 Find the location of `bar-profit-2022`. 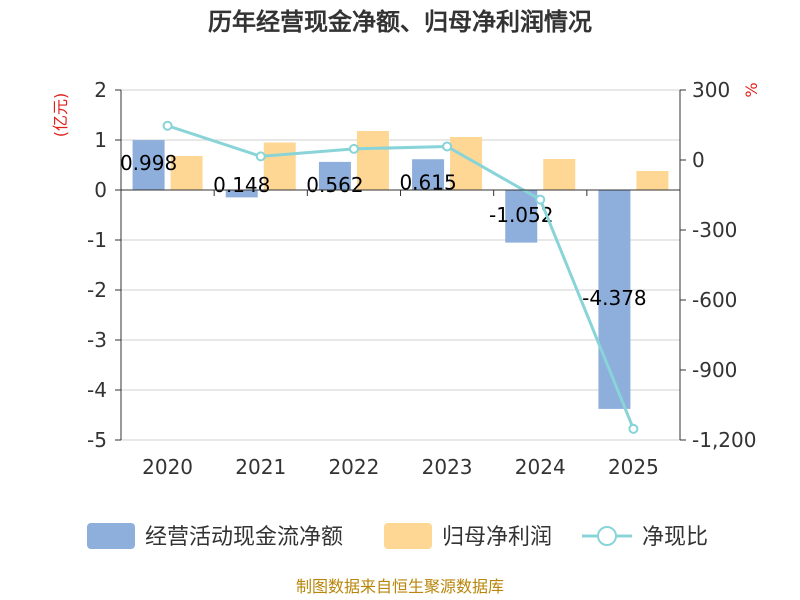

bar-profit-2022 is located at coordinates (372, 160).